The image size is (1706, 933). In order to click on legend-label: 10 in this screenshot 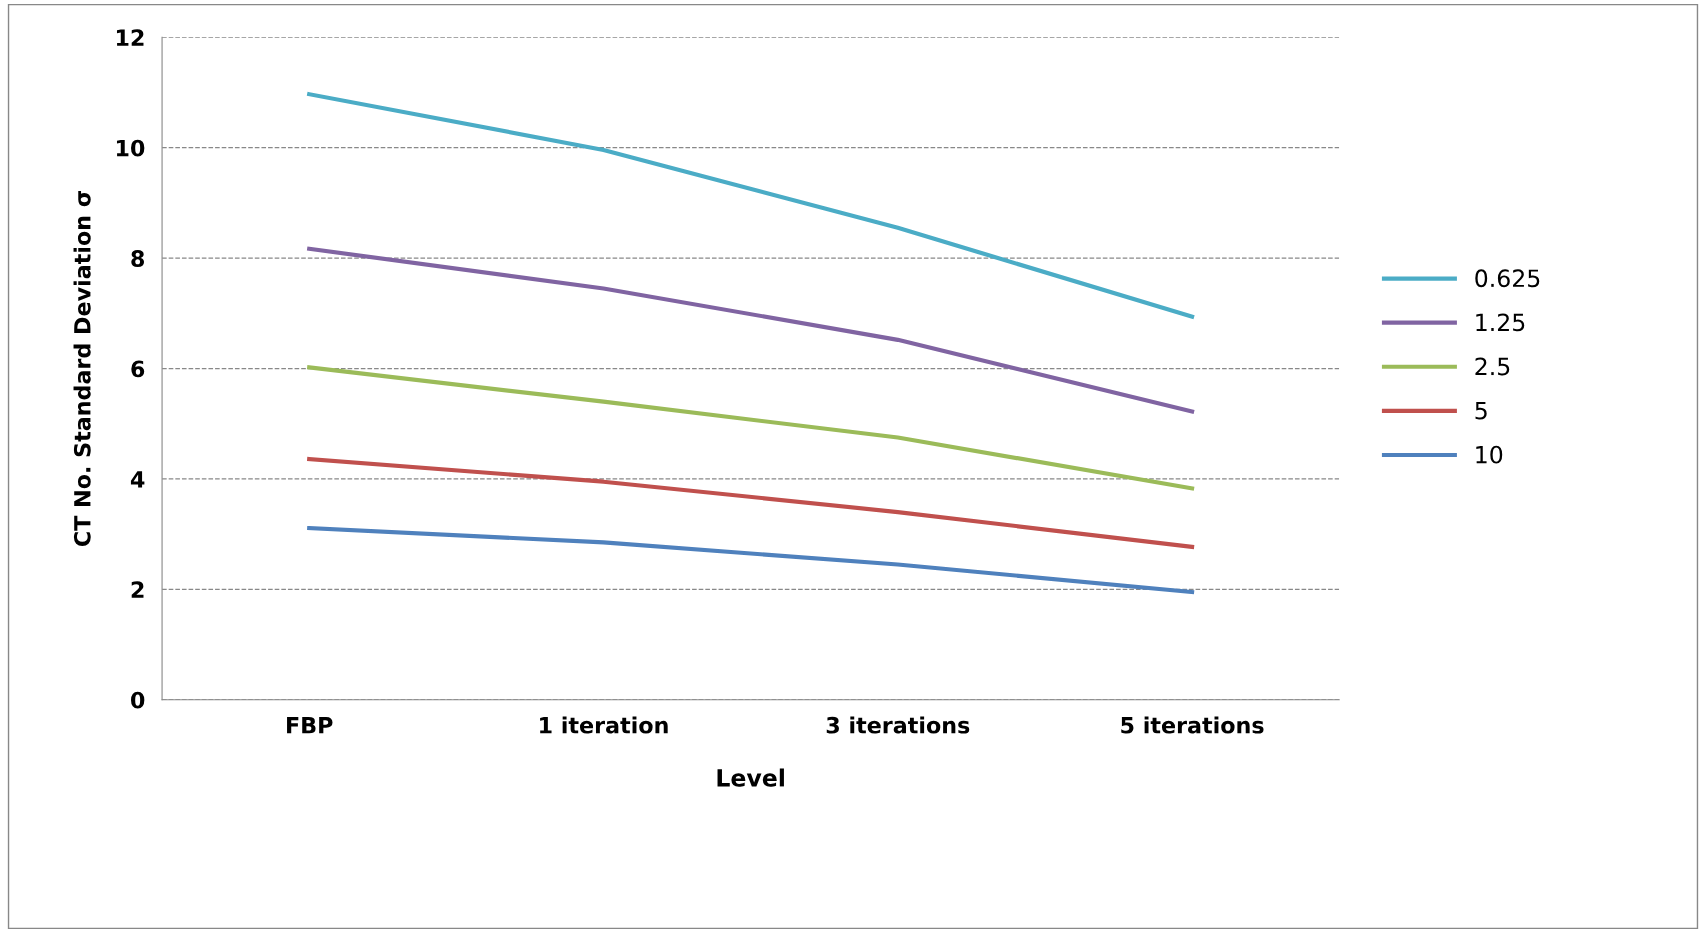, I will do `click(1489, 454)`.